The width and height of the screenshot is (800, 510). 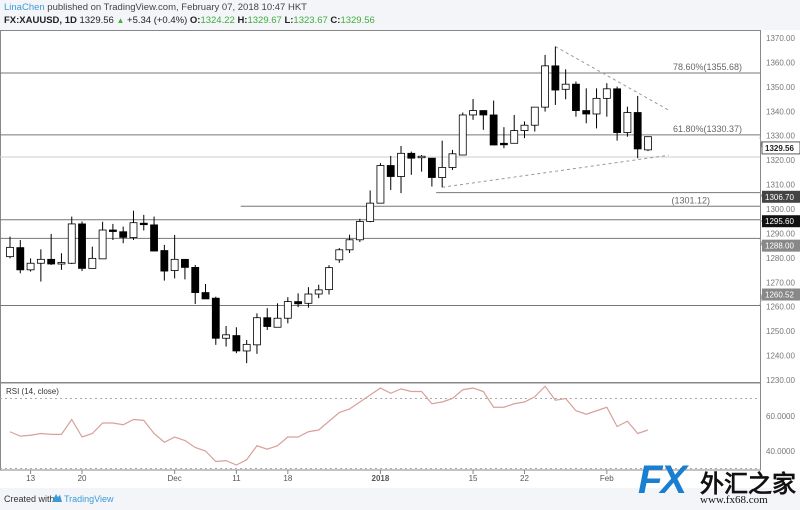 What do you see at coordinates (24, 7) in the screenshot?
I see `author-link: LinaChen` at bounding box center [24, 7].